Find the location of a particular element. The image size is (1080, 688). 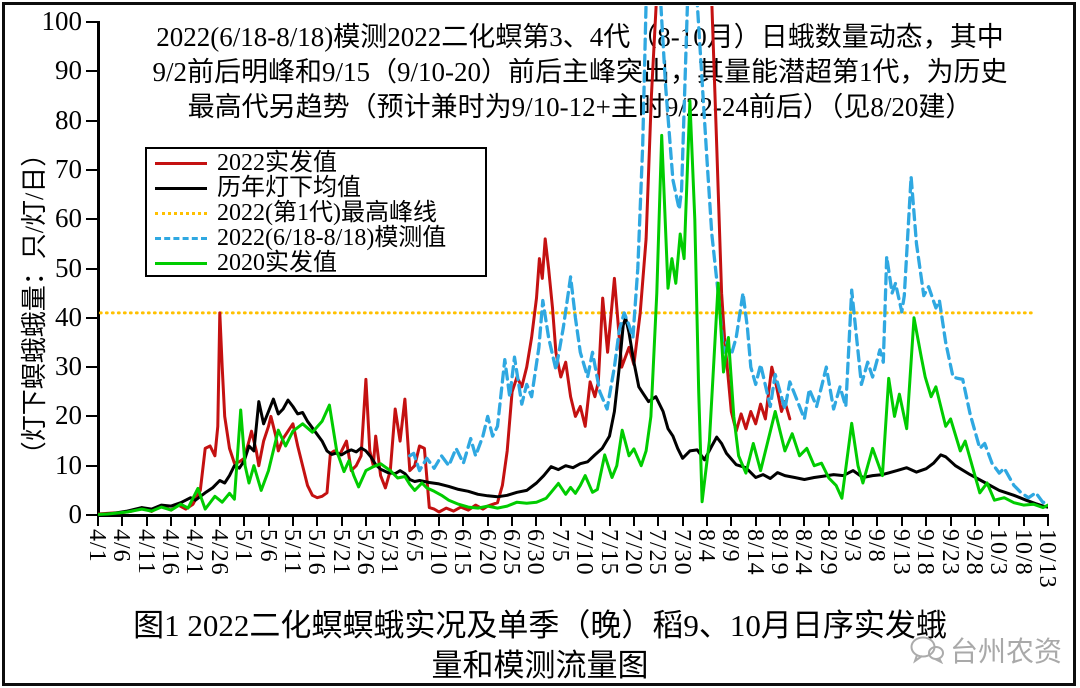

legend-item-label: 2022(第1代)最高峰线 is located at coordinates (327, 213).